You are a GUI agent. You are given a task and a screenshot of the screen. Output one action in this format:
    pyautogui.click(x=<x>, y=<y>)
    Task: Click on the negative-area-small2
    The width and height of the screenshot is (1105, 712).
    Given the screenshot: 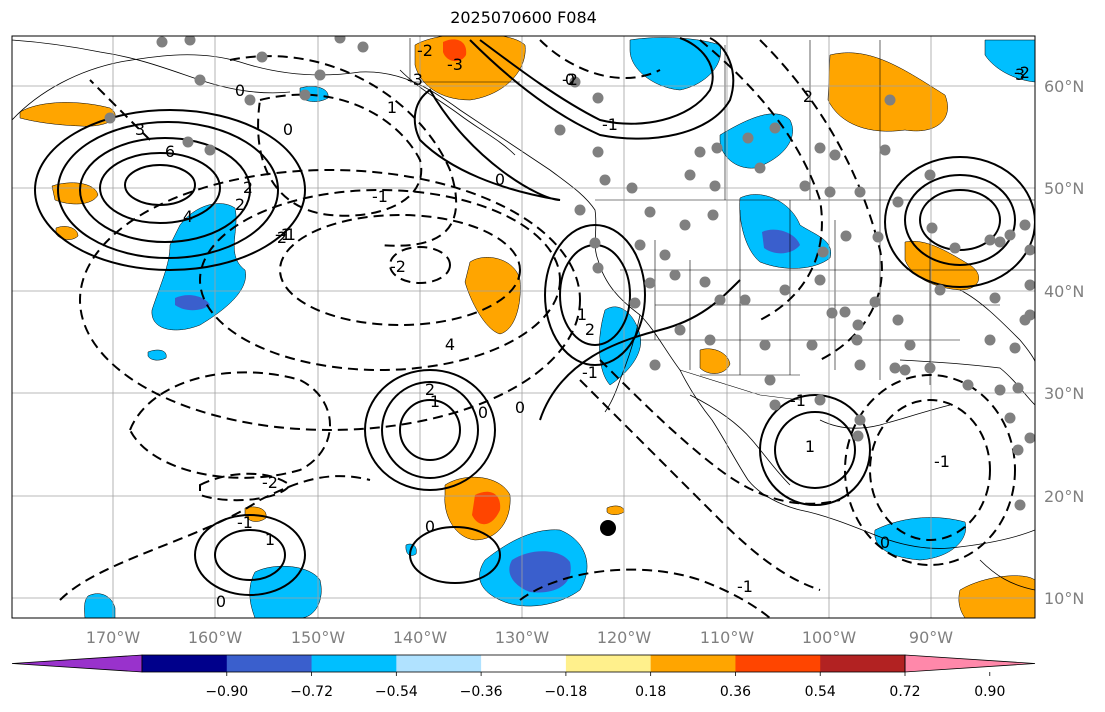 What is the action you would take?
    pyautogui.click(x=157, y=355)
    